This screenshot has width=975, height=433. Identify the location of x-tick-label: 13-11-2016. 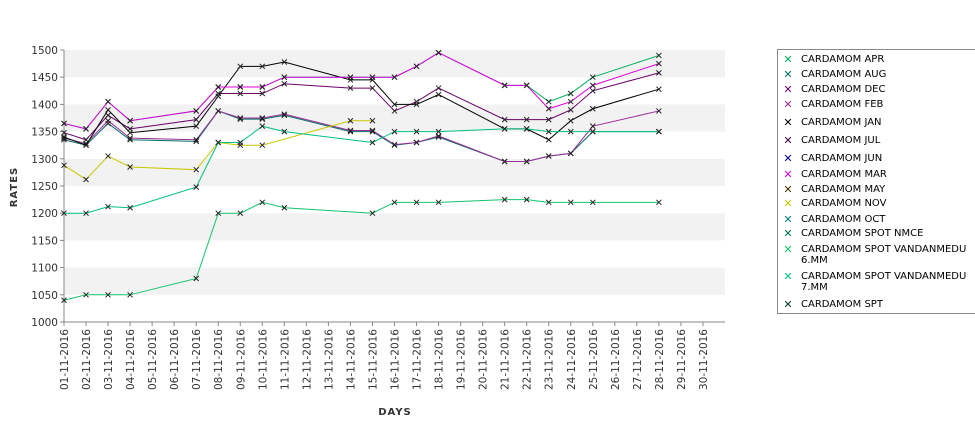
(329, 359).